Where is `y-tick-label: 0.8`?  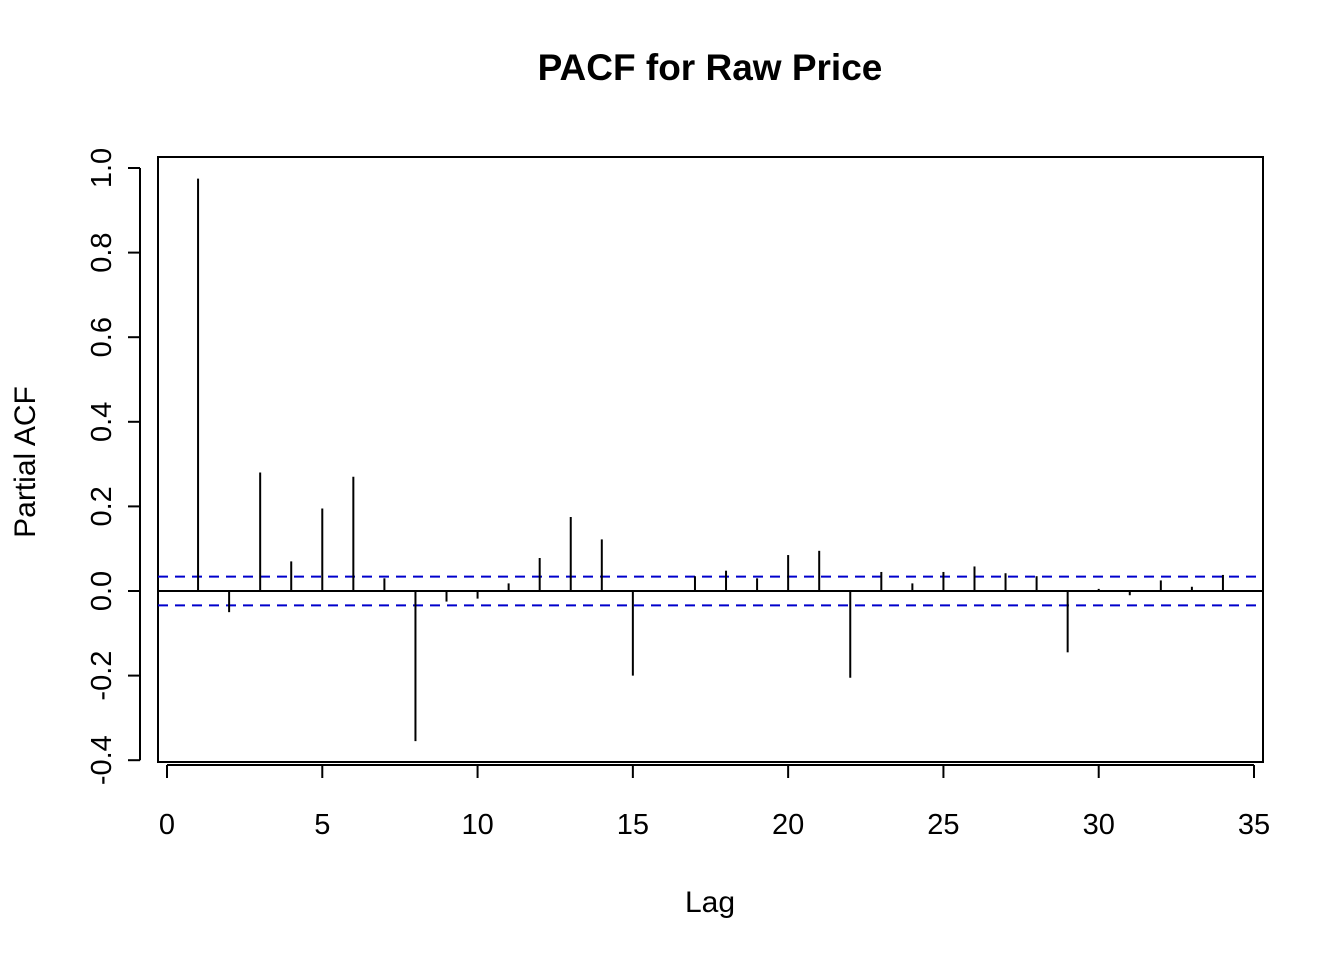
y-tick-label: 0.8 is located at coordinates (102, 252).